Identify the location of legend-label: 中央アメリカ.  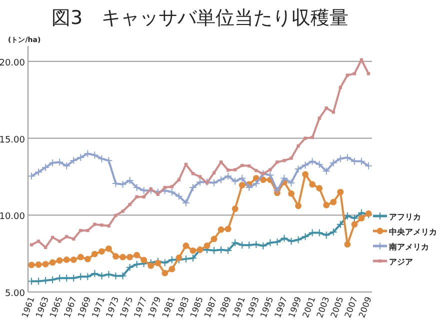
(413, 232).